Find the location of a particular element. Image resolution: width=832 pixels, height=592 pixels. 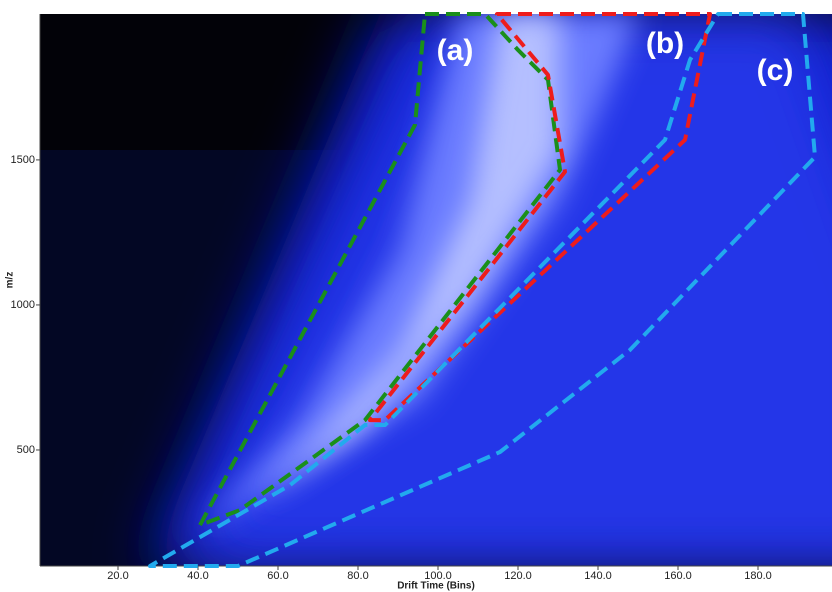

x-tick-label: 100.0 is located at coordinates (438, 576).